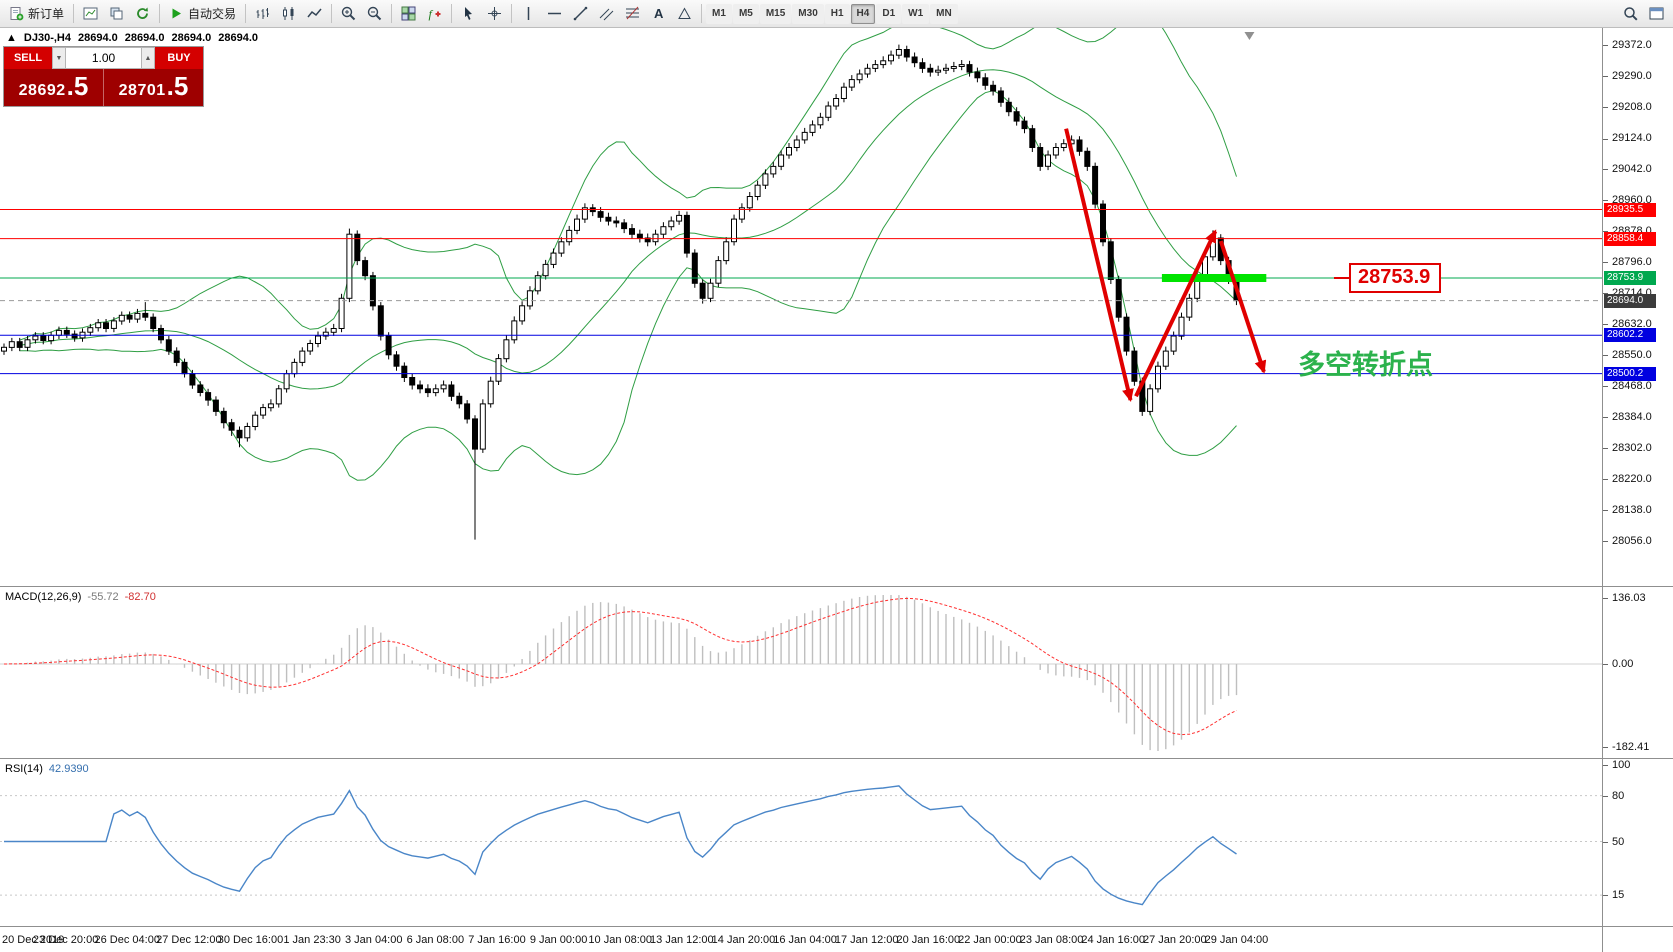 Image resolution: width=1673 pixels, height=952 pixels. I want to click on volume-decrease-button: ▼, so click(59, 58).